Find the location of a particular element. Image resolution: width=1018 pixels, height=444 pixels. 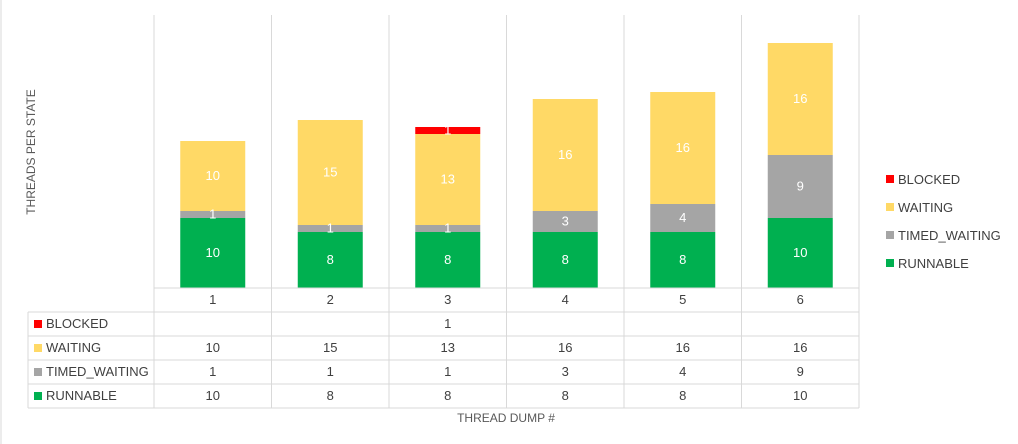

table-cell-waiting-1: 10 is located at coordinates (213, 347).